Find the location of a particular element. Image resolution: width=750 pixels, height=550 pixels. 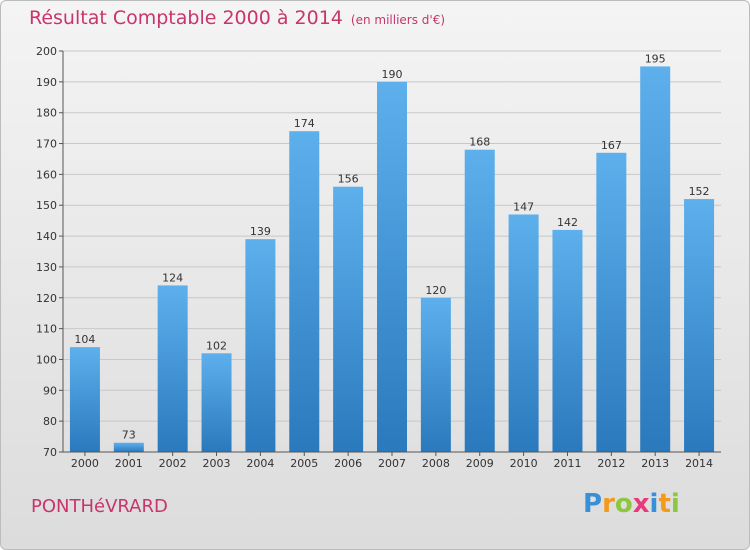

y-tick-label: 170 is located at coordinates (46, 144).